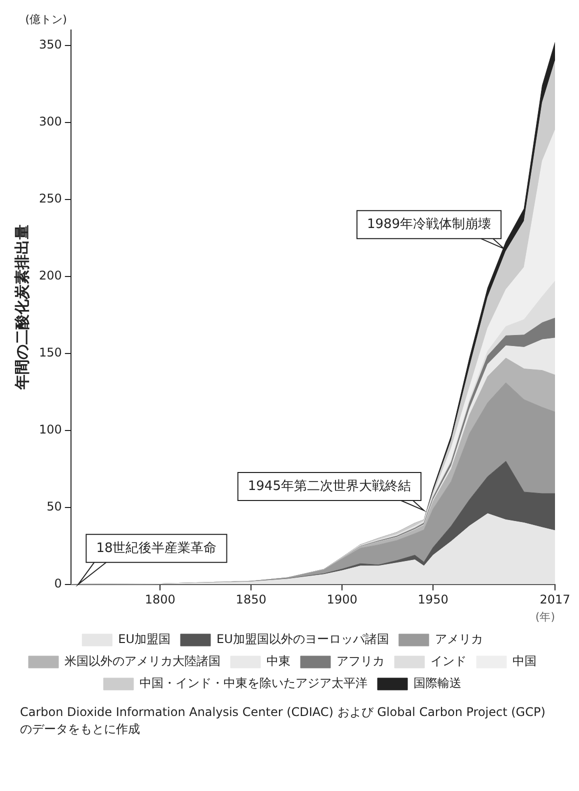  Describe the element at coordinates (254, 683) in the screenshot. I see `legend-label: 中国・インド・中東を除いたアジア太平洋` at that location.